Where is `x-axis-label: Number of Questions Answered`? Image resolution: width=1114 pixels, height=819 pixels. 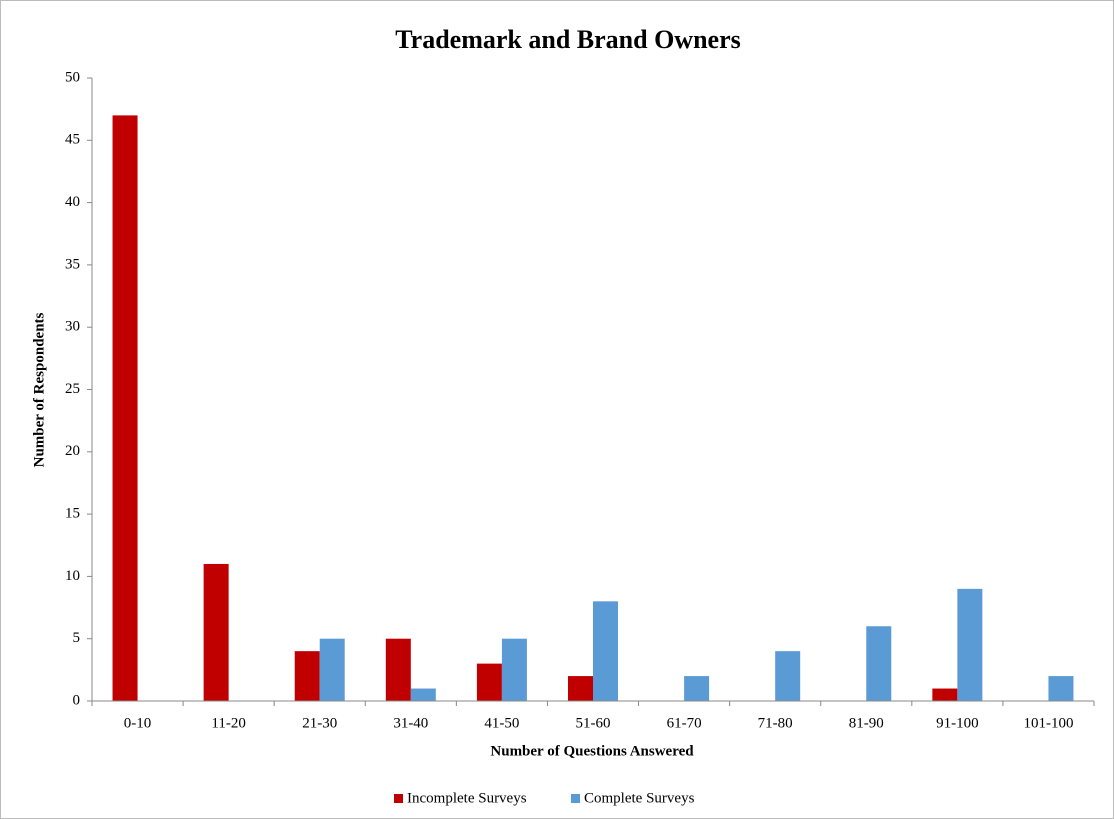
x-axis-label: Number of Questions Answered is located at coordinates (592, 751).